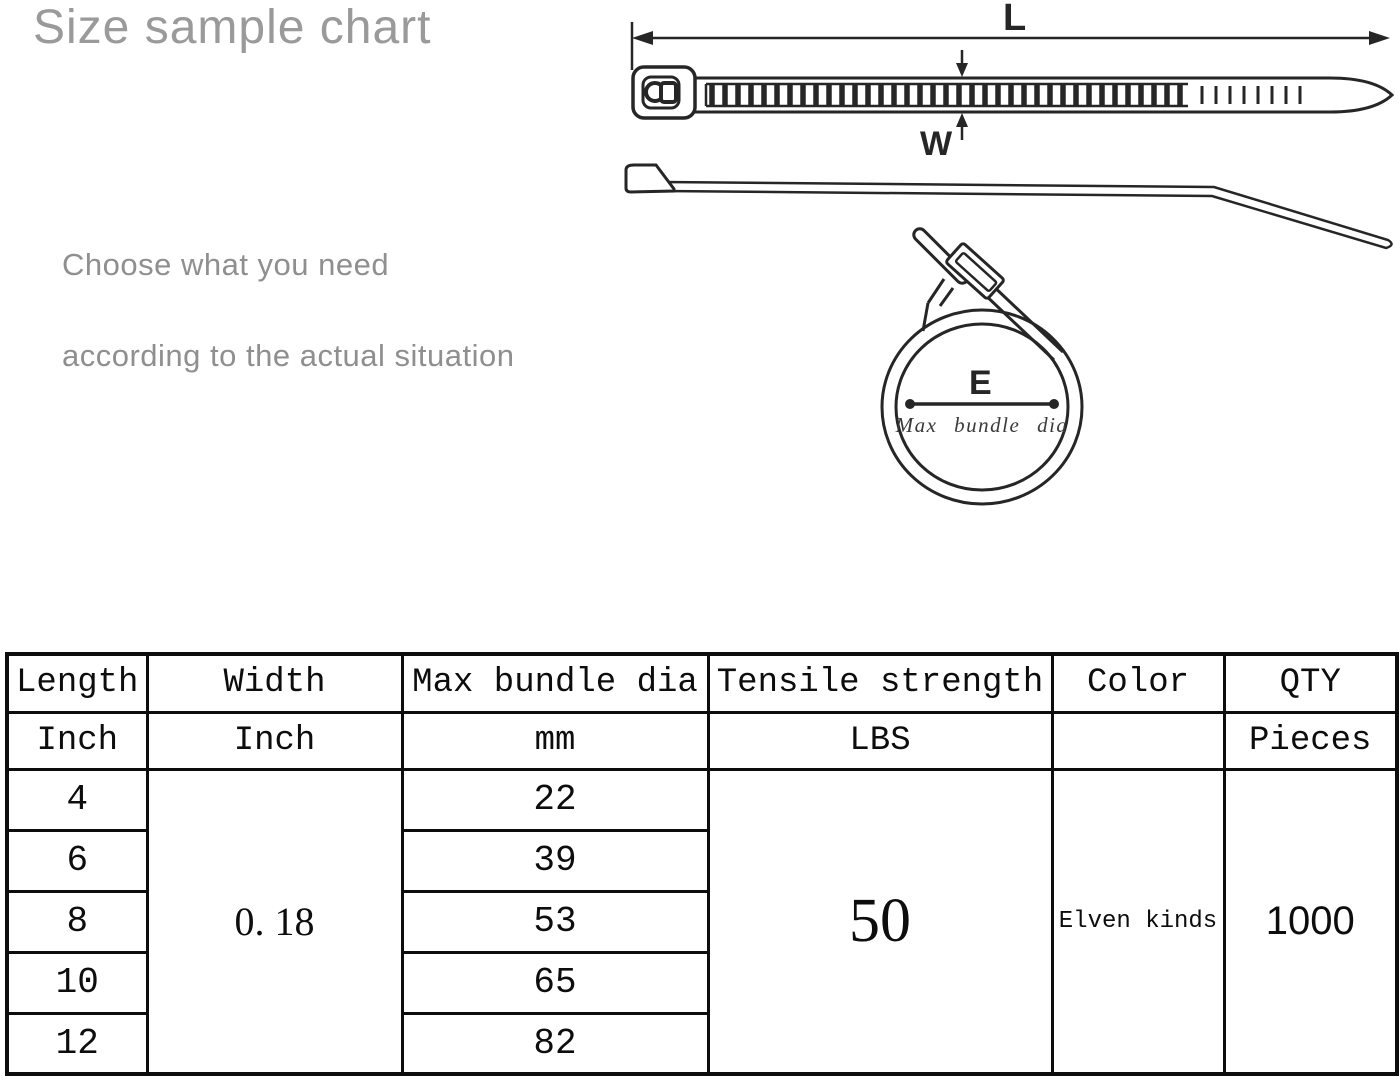  I want to click on unit-length: Inch, so click(77, 740).